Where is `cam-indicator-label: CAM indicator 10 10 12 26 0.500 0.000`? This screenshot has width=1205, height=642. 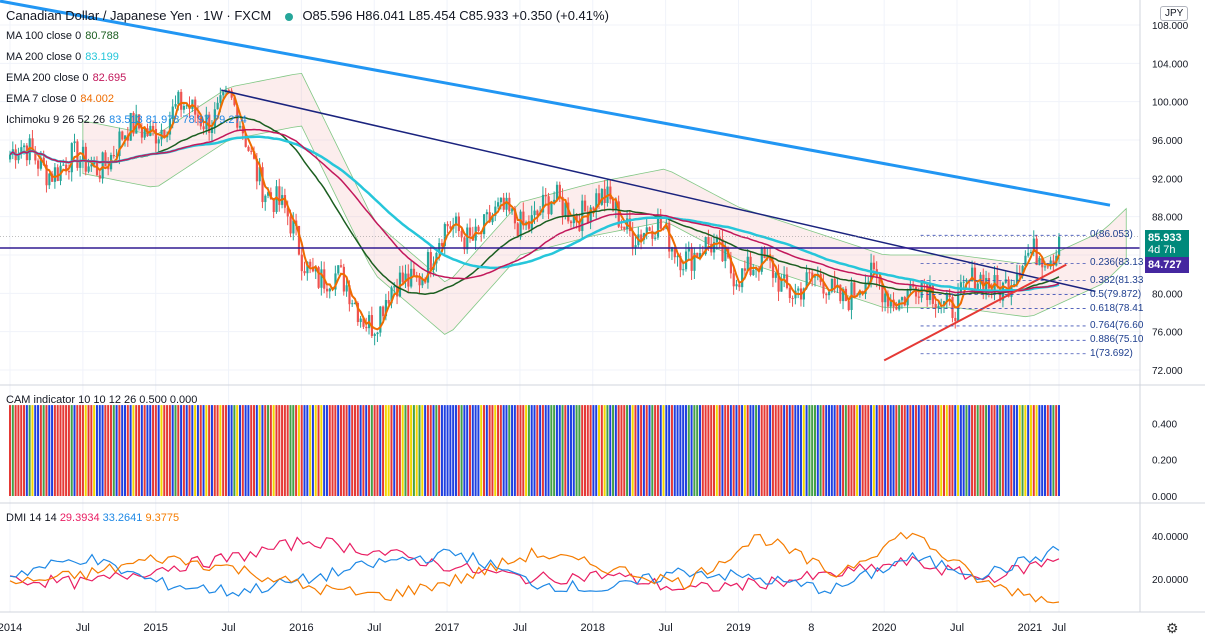 cam-indicator-label: CAM indicator 10 10 12 26 0.500 0.000 is located at coordinates (102, 400).